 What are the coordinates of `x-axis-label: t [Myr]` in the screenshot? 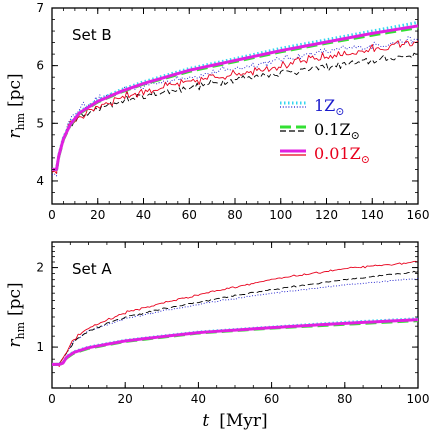 It's located at (234, 421).